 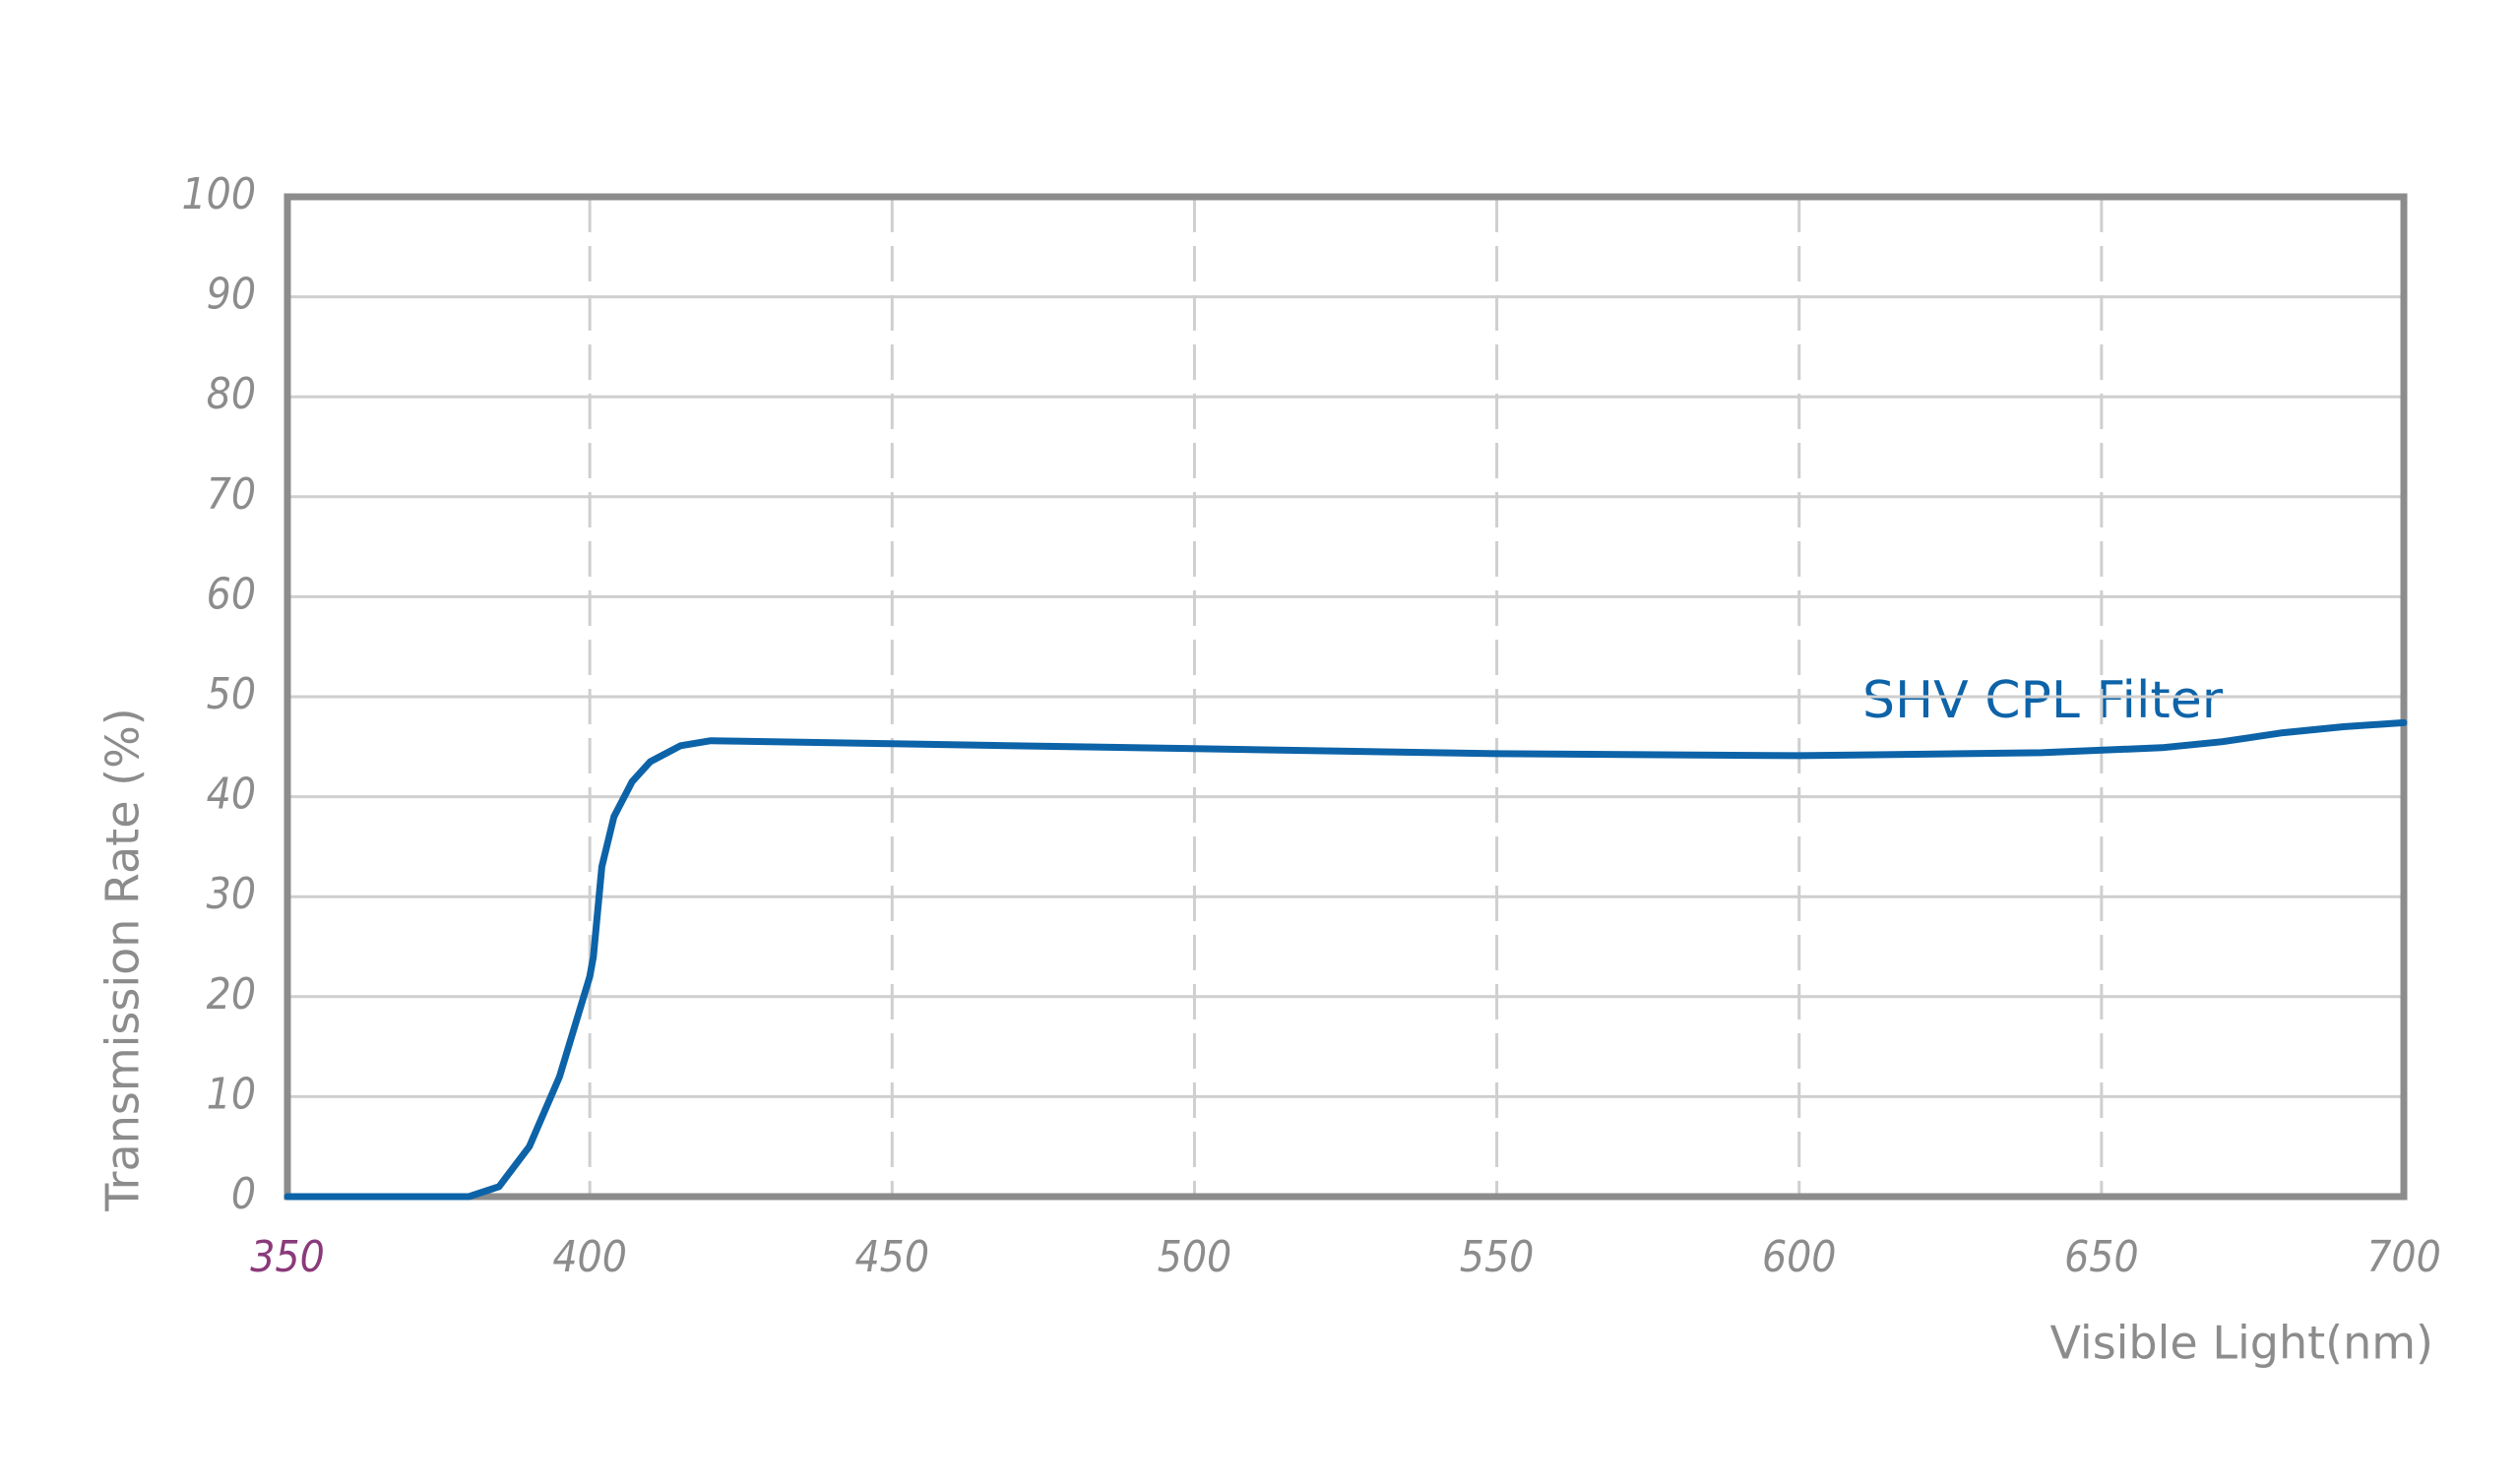 I want to click on x-axis-label: Visible Light(nm), so click(x=2241, y=1343).